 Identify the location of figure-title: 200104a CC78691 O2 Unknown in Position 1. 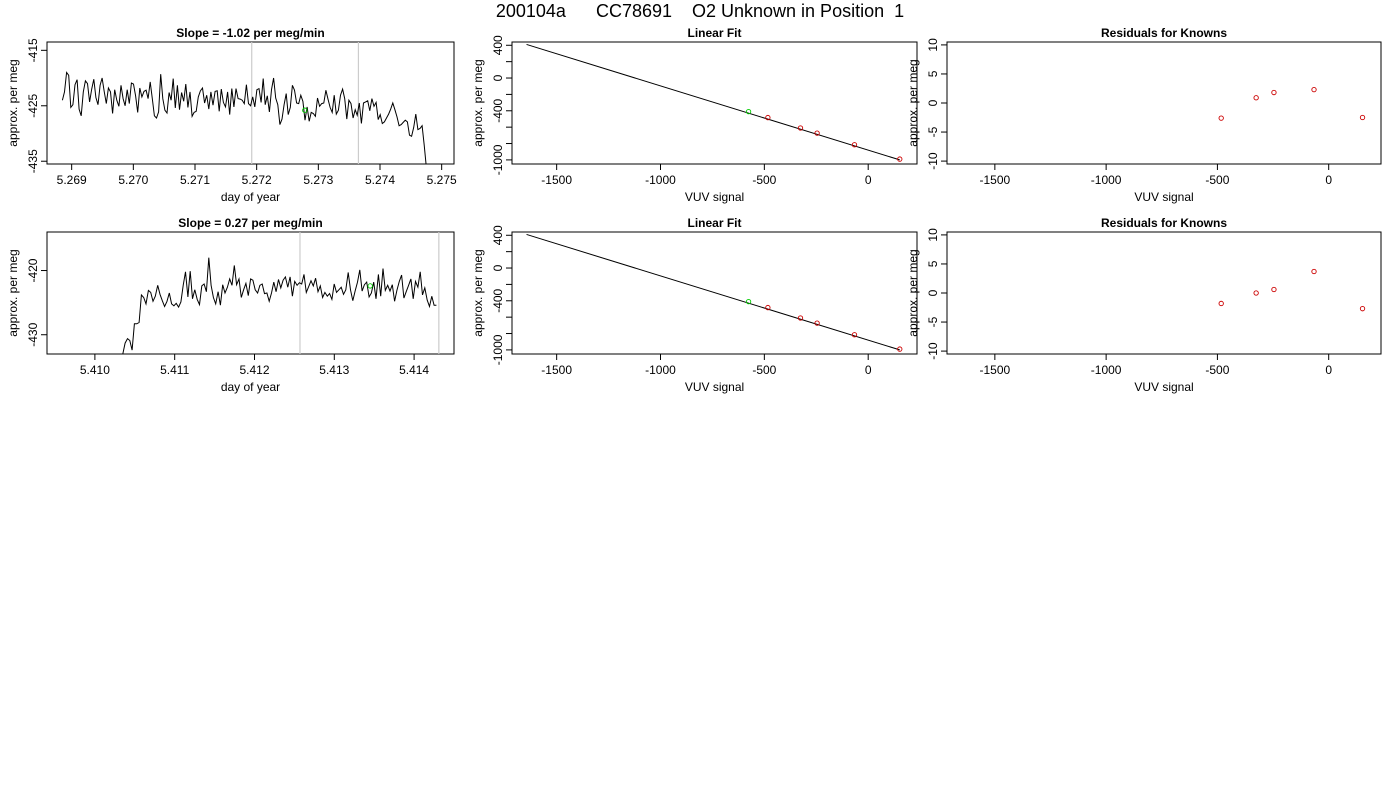
(700, 11).